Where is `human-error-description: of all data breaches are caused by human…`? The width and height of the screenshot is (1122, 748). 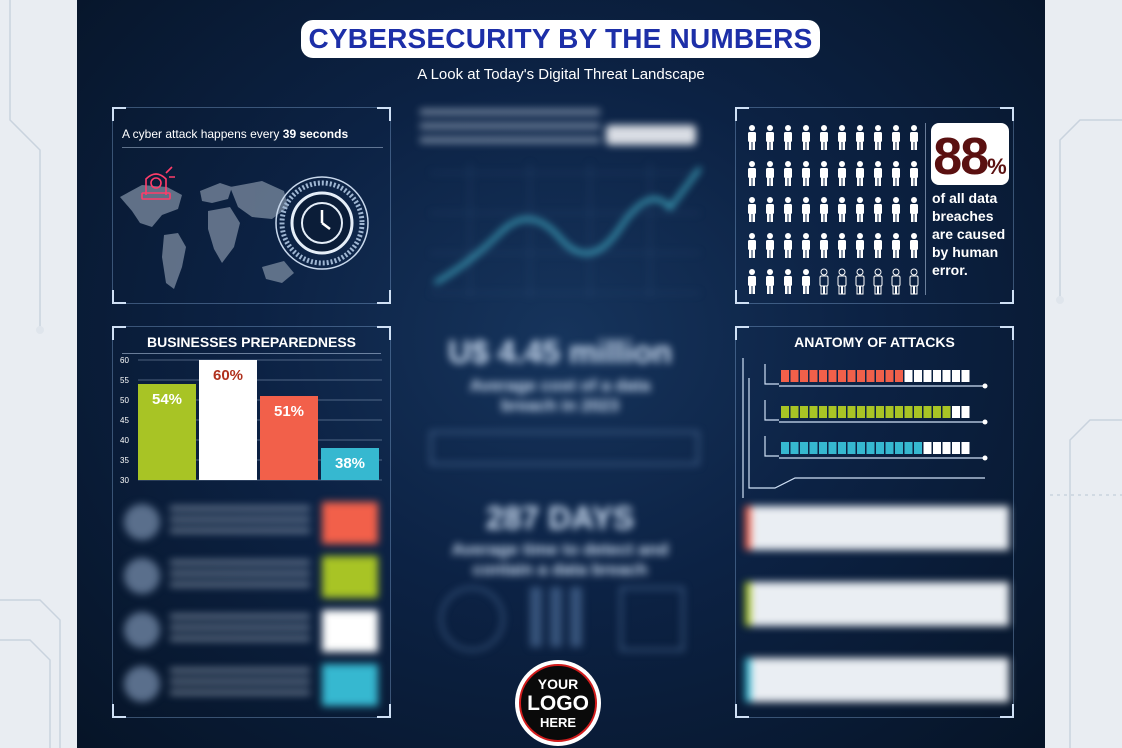 human-error-description: of all data breaches are caused by human… is located at coordinates (969, 234).